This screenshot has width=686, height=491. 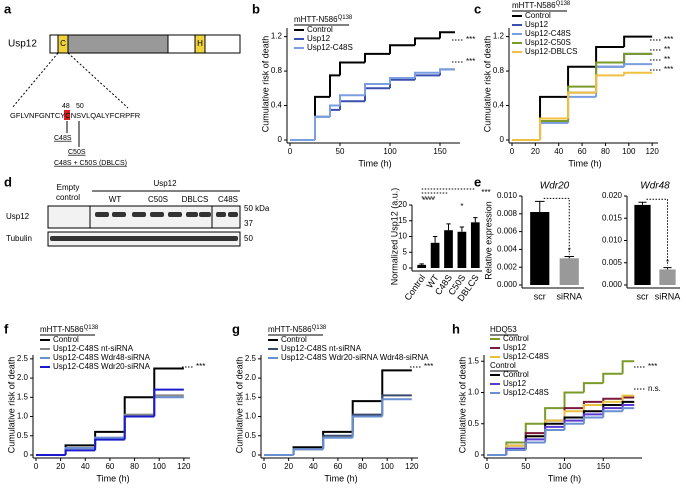 What do you see at coordinates (612, 195) in the screenshot?
I see `y-tick-label: 0.020` at bounding box center [612, 195].